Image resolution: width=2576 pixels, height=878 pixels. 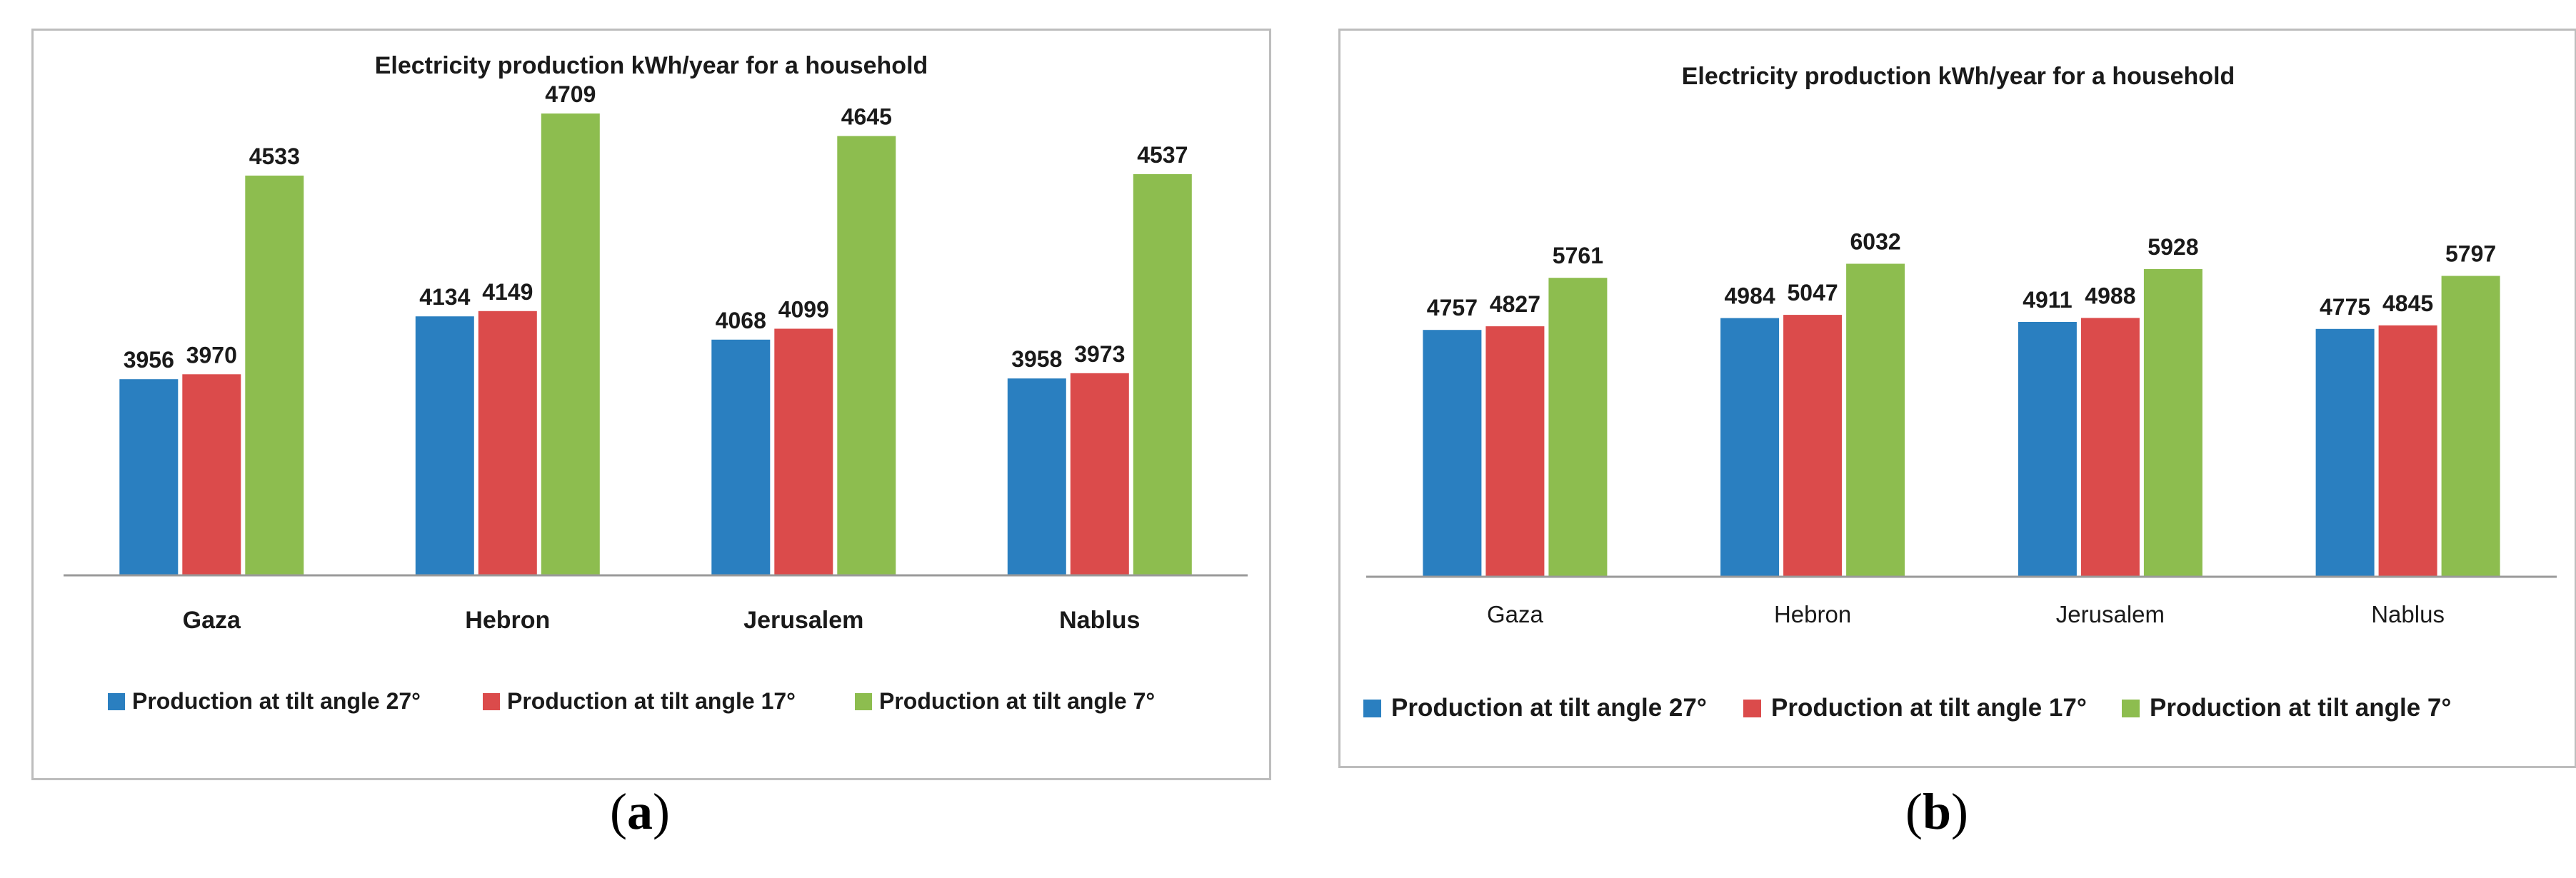 What do you see at coordinates (1515, 304) in the screenshot?
I see `data-label-gaza-series-2: 4827` at bounding box center [1515, 304].